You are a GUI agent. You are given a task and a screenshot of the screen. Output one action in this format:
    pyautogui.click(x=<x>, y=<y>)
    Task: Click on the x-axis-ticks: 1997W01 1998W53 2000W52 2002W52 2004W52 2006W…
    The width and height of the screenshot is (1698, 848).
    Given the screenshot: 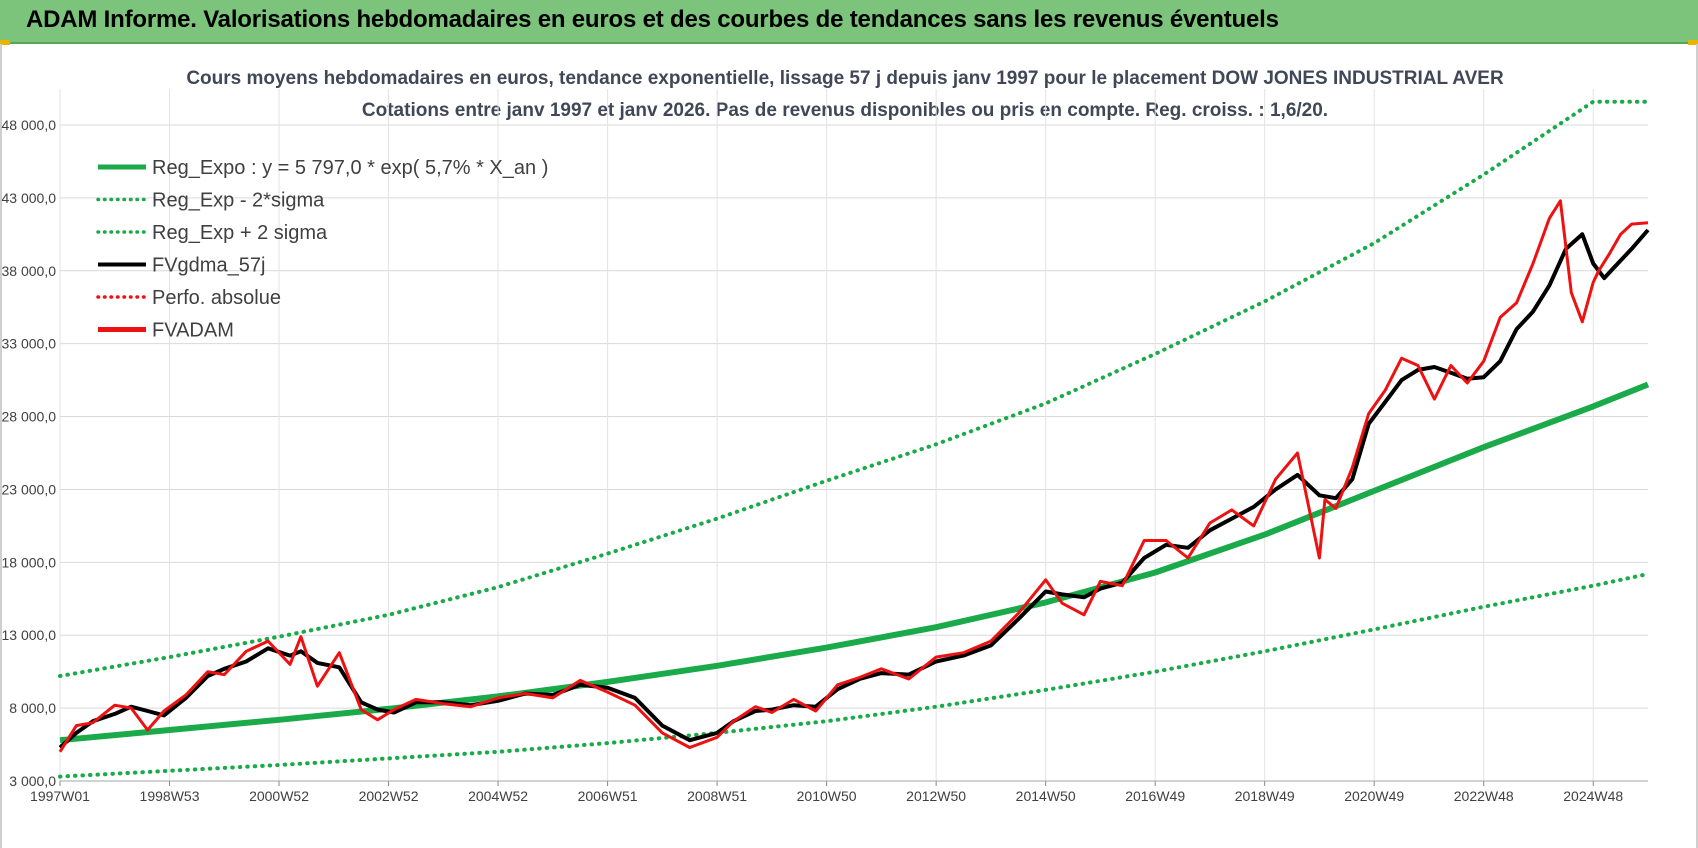 What is the action you would take?
    pyautogui.click(x=826, y=796)
    